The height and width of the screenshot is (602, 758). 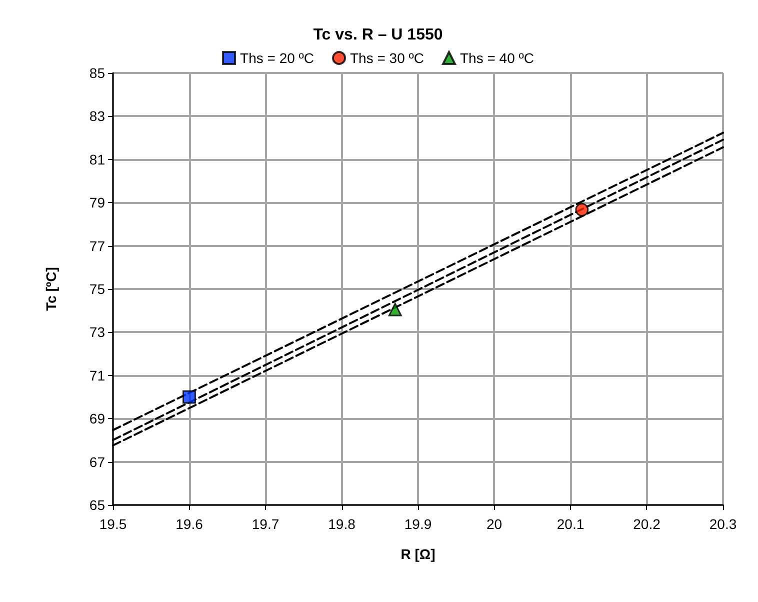 I want to click on y-tick-label: 81, so click(x=97, y=159).